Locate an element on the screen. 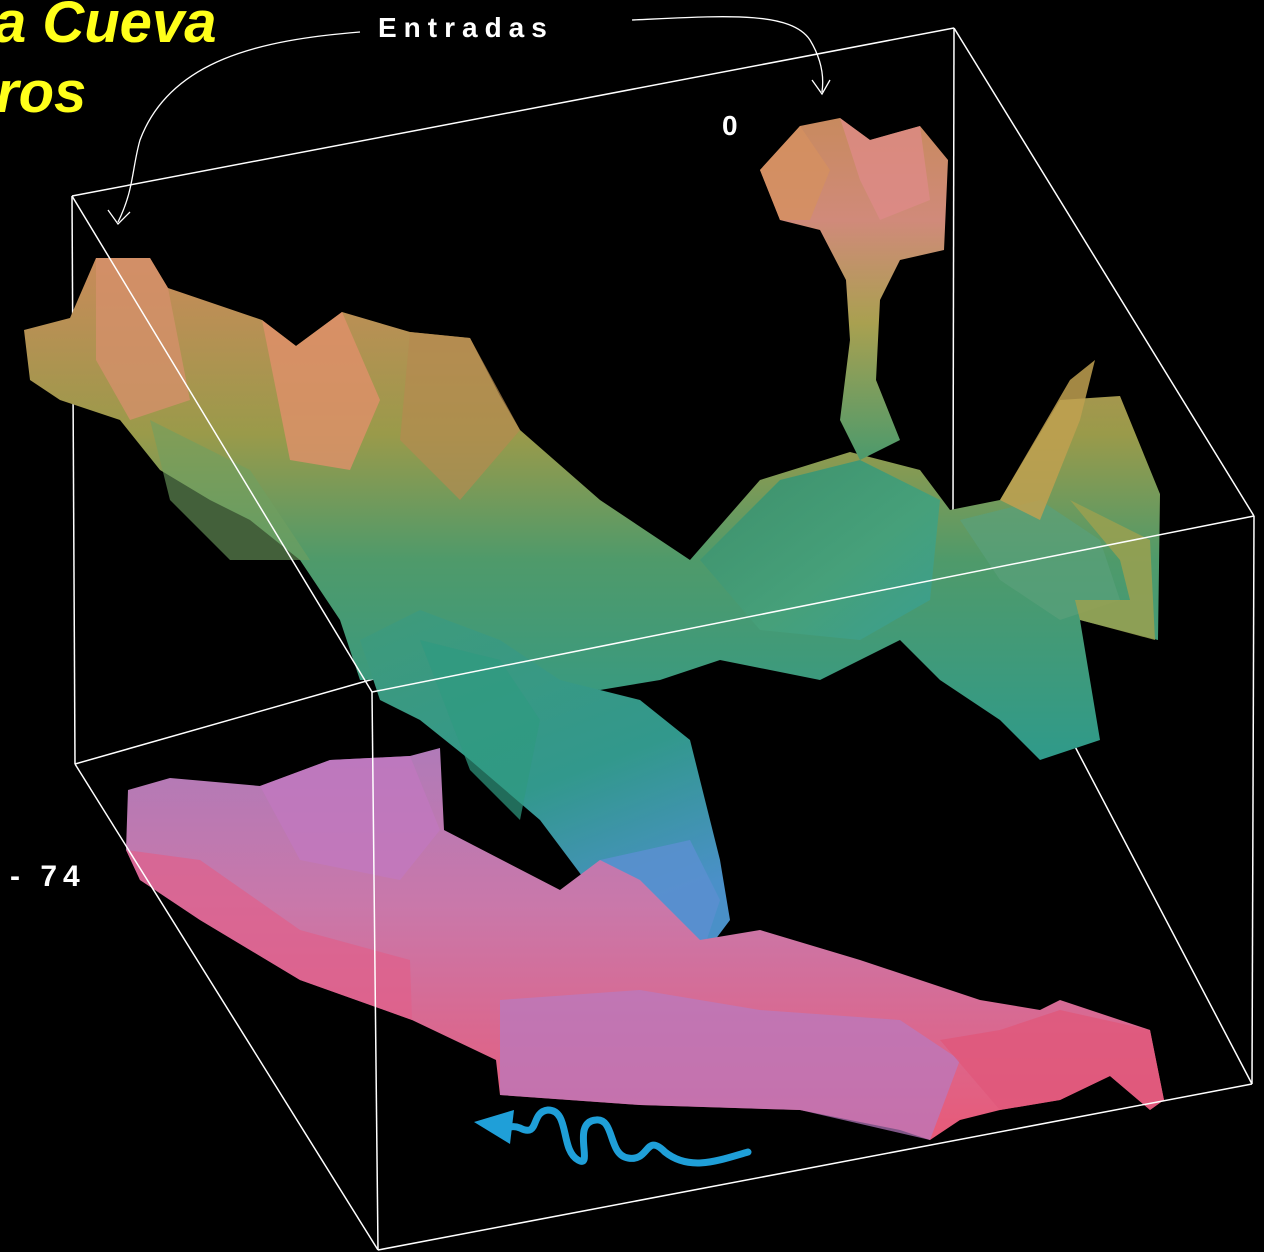 The width and height of the screenshot is (1264, 1252). title-line-2: ros is located at coordinates (43, 92).